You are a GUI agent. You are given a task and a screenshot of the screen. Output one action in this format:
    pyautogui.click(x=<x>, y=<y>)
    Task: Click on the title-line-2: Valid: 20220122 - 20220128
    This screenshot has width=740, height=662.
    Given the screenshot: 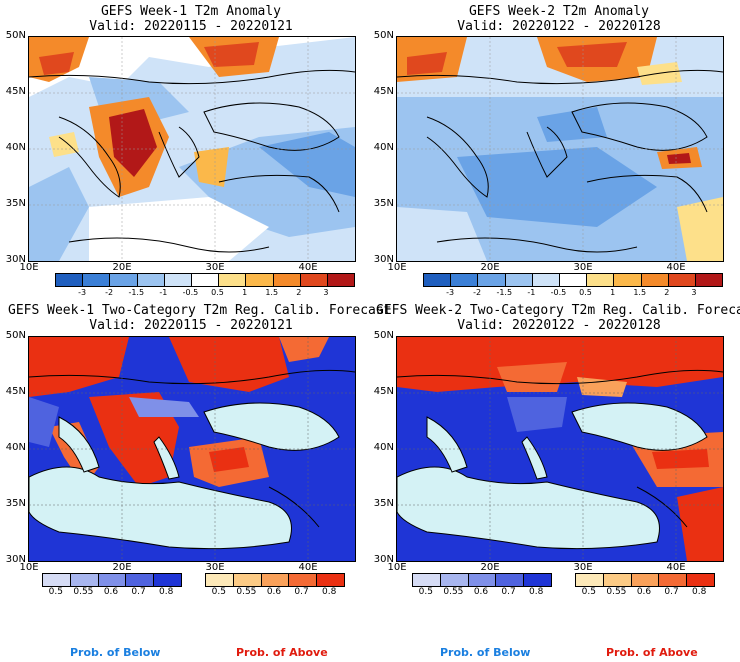 What is the action you would take?
    pyautogui.click(x=559, y=26)
    